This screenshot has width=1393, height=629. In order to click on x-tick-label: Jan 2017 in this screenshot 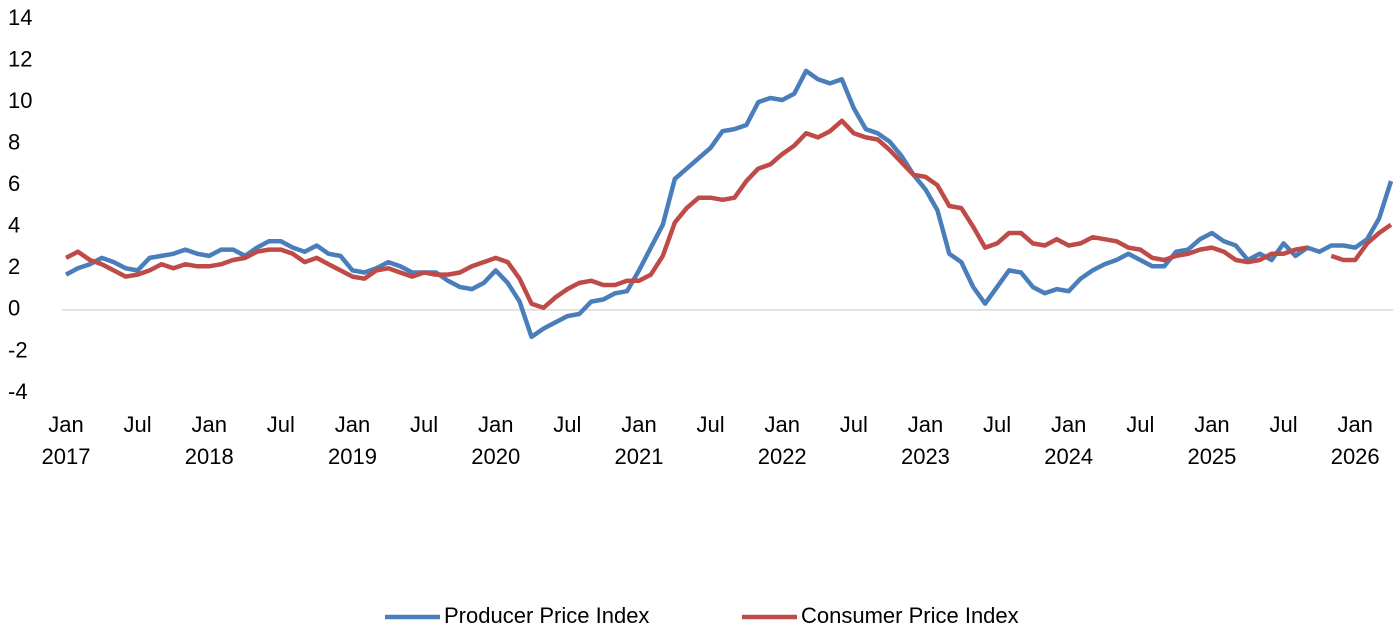, I will do `click(66, 440)`.